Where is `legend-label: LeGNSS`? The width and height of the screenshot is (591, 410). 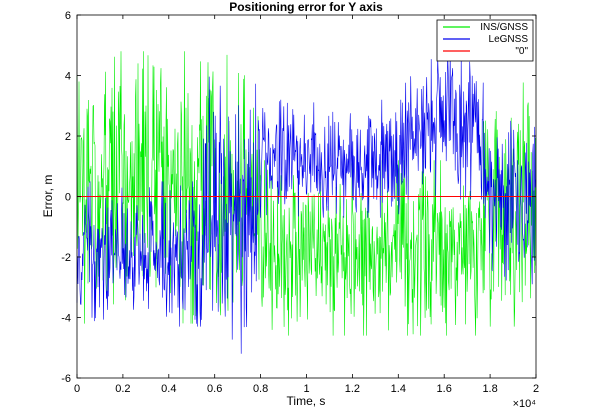
legend-label: LeGNSS is located at coordinates (509, 39).